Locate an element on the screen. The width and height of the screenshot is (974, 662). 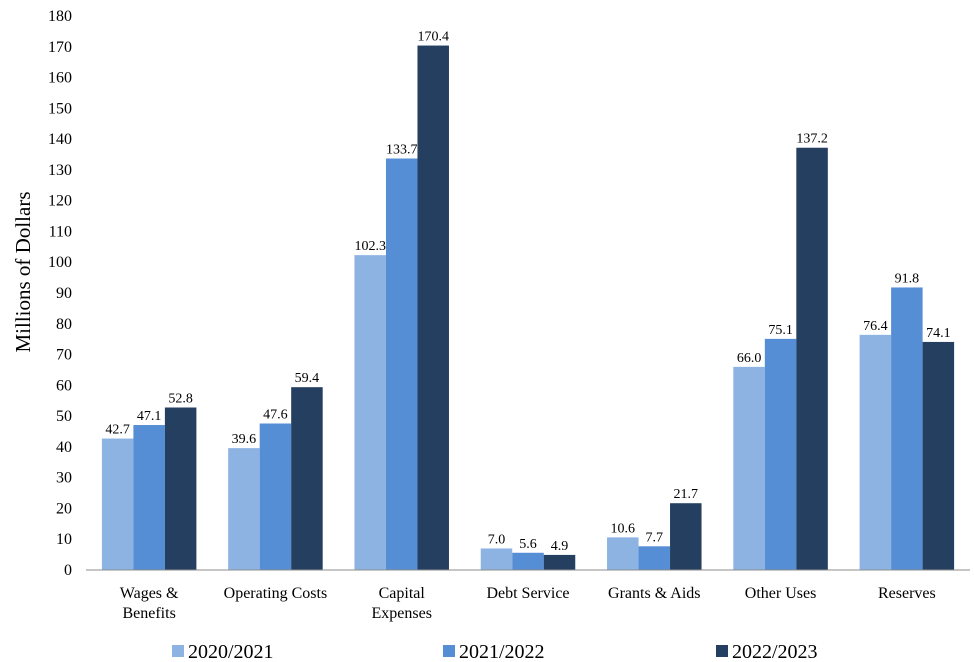
y-tick-label: 110 is located at coordinates (60, 231).